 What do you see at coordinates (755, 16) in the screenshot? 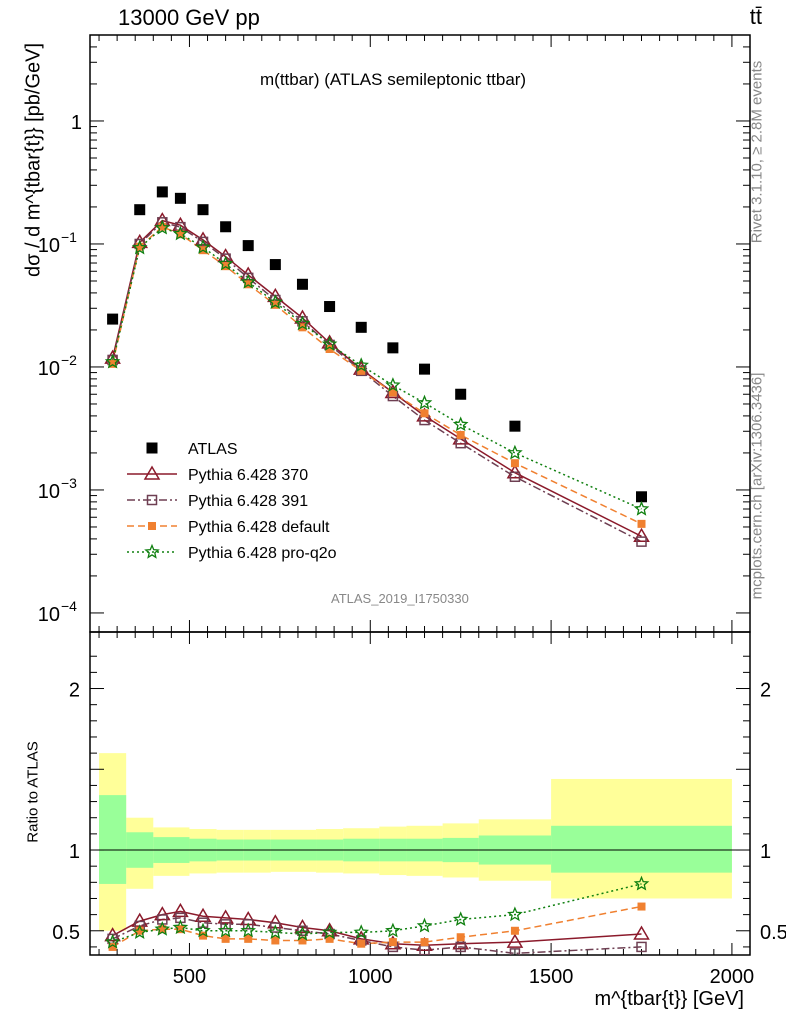
I see `process-label: tt̄` at bounding box center [755, 16].